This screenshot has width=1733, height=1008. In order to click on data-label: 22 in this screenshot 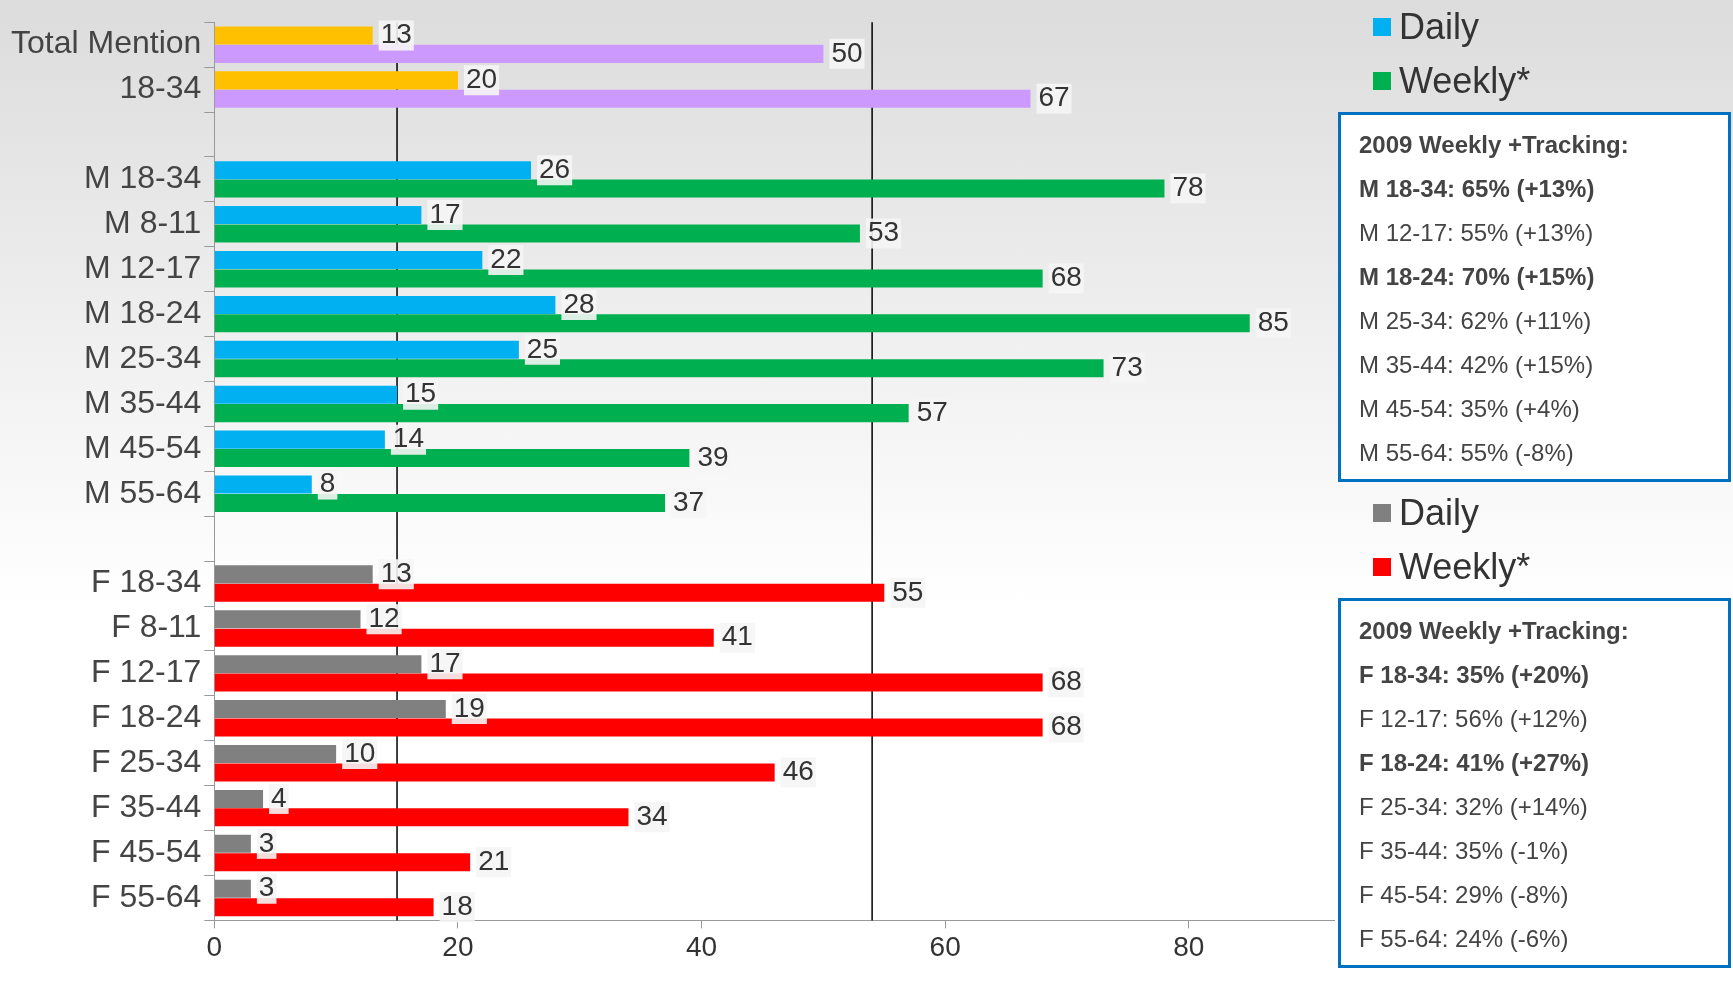, I will do `click(506, 258)`.